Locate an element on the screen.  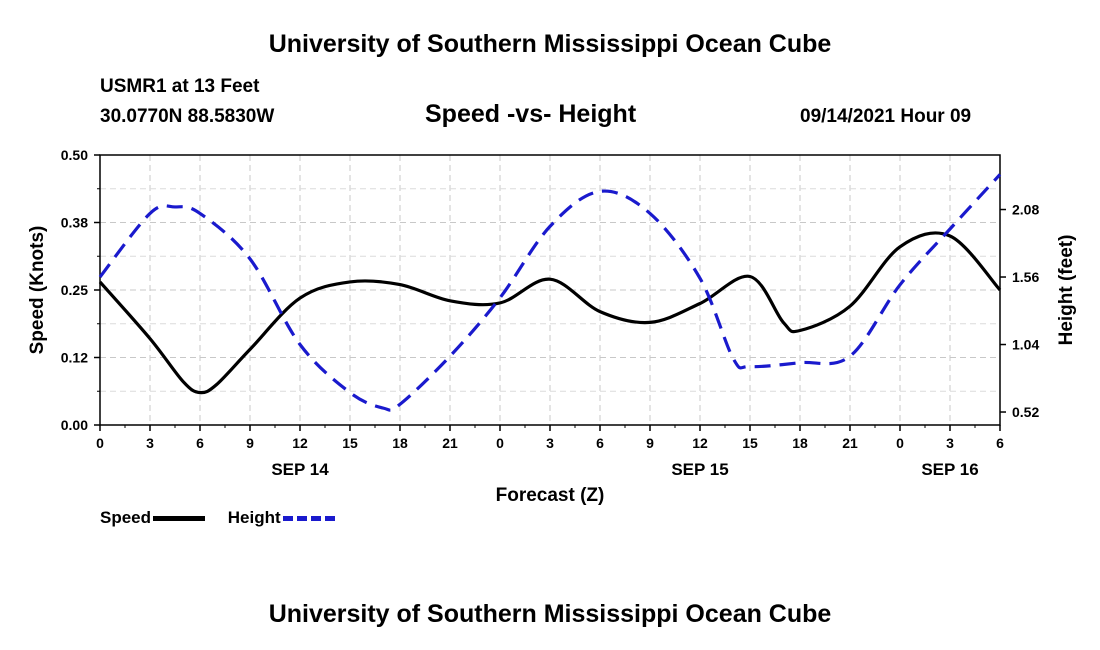
y-left-tick-label: 0.38 is located at coordinates (74, 223).